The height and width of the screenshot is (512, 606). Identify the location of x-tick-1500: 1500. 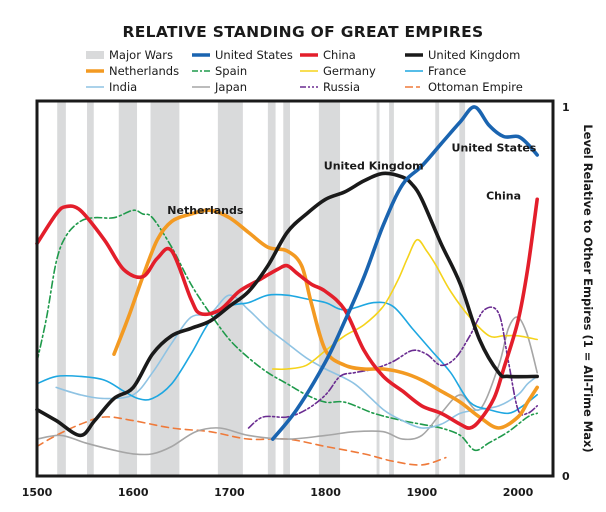
(37, 492).